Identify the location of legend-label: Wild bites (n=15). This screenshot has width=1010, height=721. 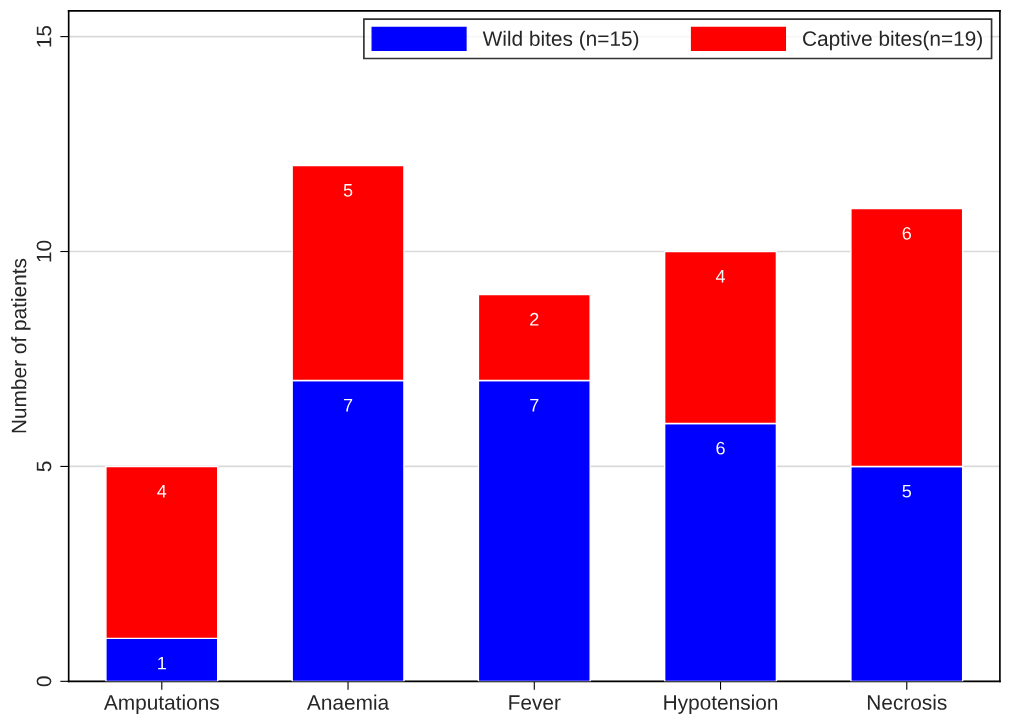
(560, 40).